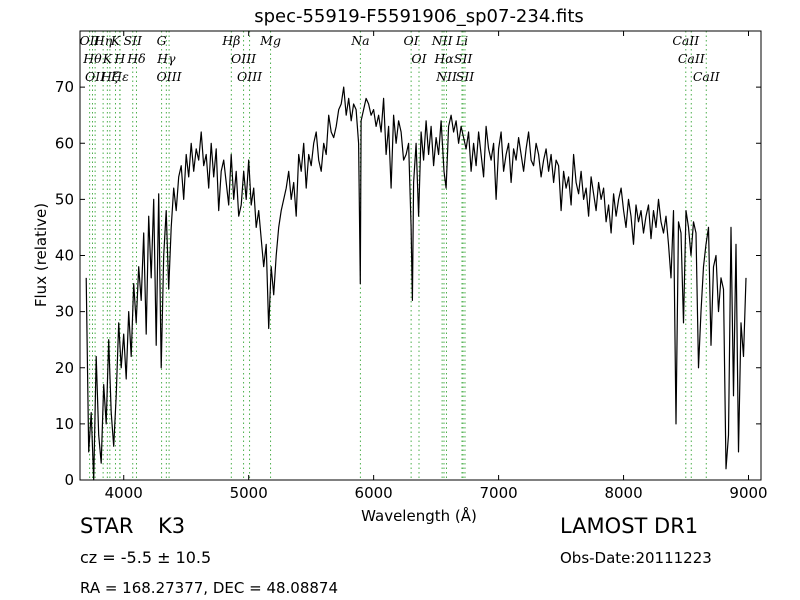  What do you see at coordinates (748, 493) in the screenshot?
I see `x-tick-label: 9000` at bounding box center [748, 493].